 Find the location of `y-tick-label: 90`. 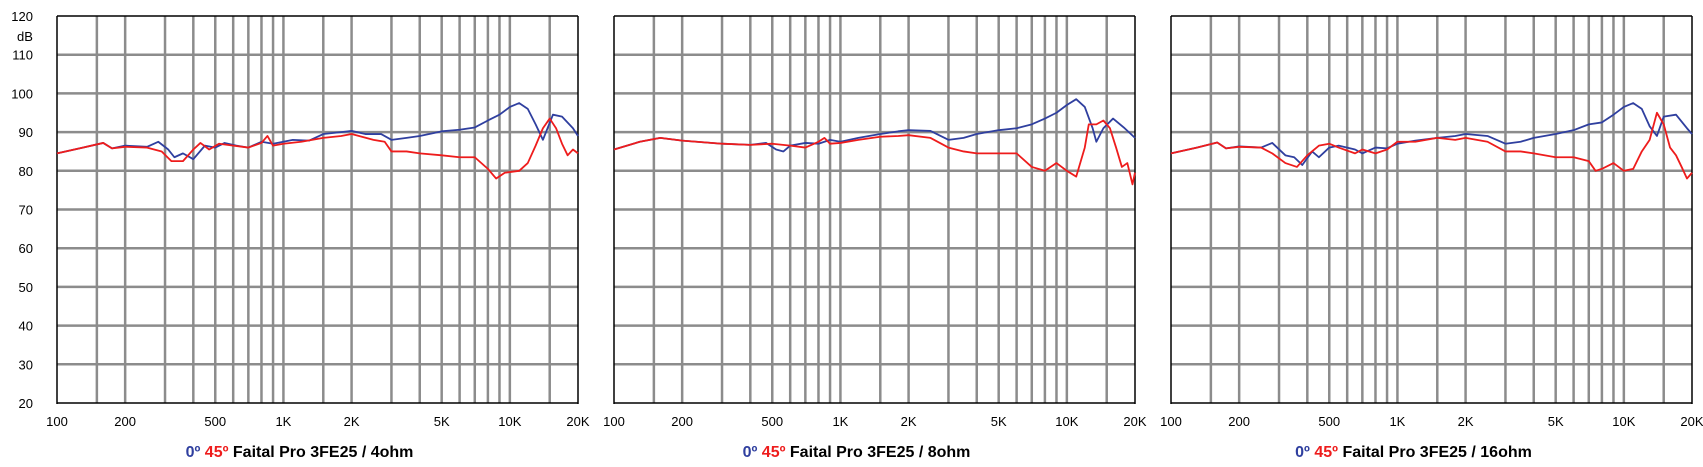

y-tick-label: 90 is located at coordinates (26, 132).